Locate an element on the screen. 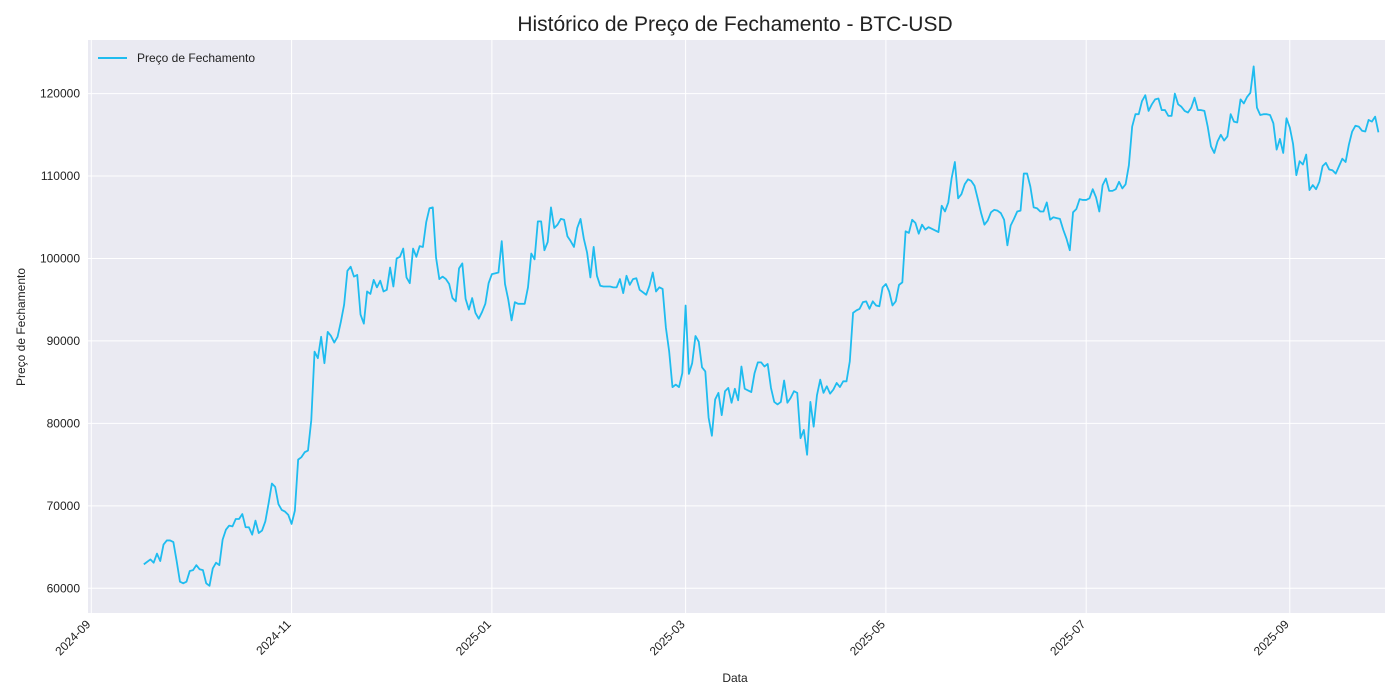  x-axis-label: Data is located at coordinates (735, 678).